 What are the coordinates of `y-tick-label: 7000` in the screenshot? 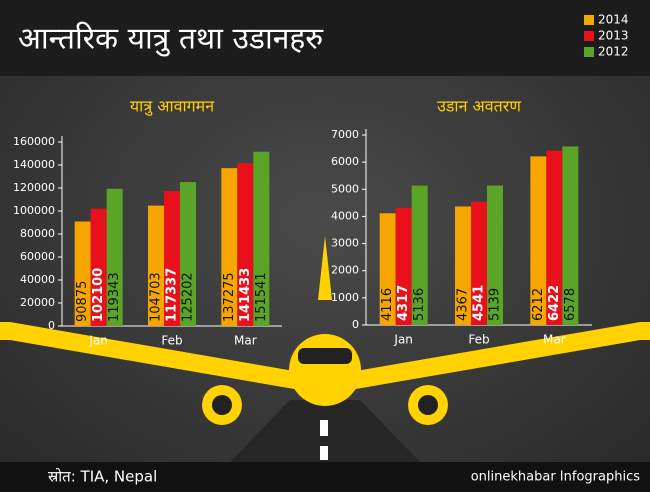 It's located at (345, 134).